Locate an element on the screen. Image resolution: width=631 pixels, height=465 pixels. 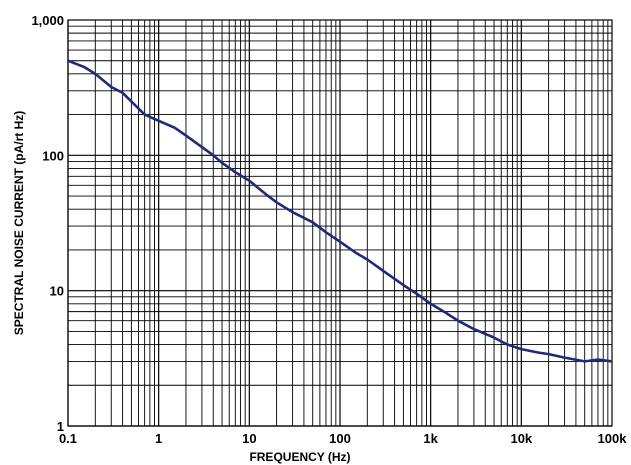
x-tick-label: 0.1 is located at coordinates (68, 438).